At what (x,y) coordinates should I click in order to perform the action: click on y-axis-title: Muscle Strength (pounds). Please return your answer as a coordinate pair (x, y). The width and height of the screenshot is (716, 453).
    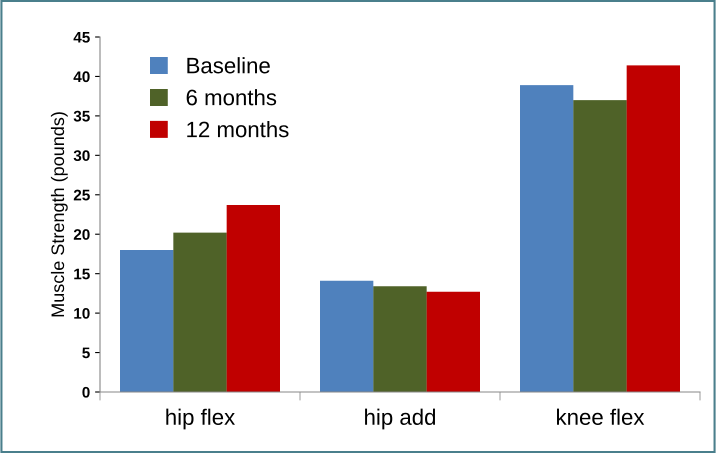
    Looking at the image, I should click on (59, 214).